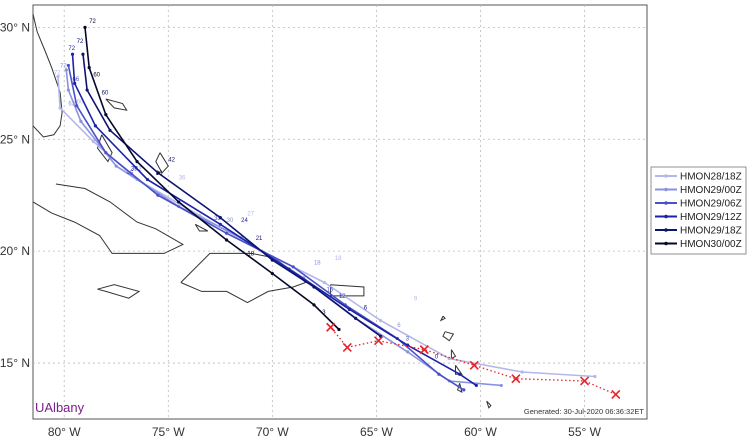 This screenshot has width=750, height=443. I want to click on forecast-hour-label: 0, so click(437, 358).